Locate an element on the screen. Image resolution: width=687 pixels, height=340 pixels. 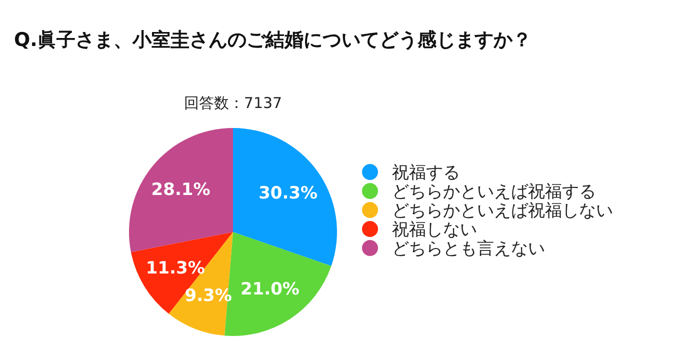
data-label: 28.1% is located at coordinates (180, 190).